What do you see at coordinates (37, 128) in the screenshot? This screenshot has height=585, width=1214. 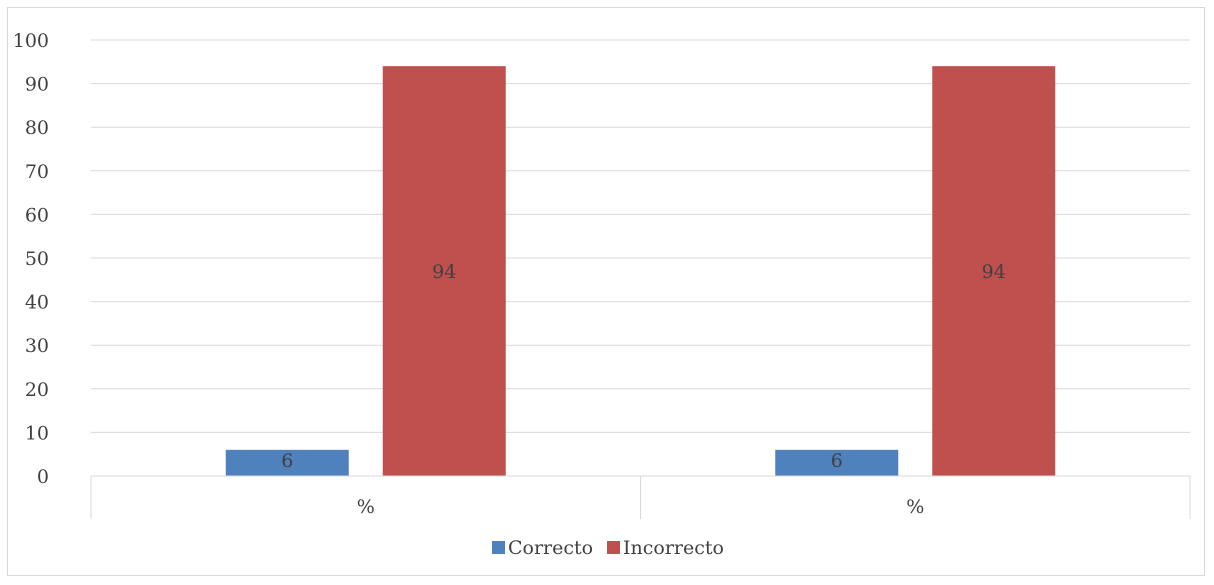 I see `y-tick-label-80: 80` at bounding box center [37, 128].